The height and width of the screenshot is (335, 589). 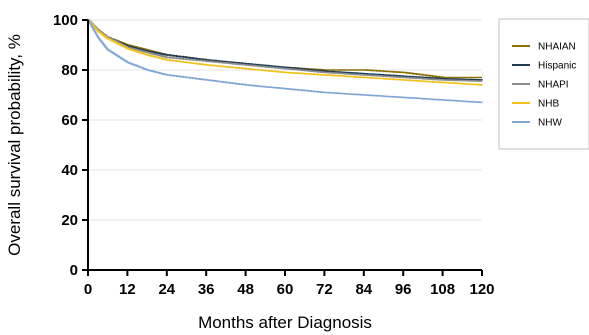 What do you see at coordinates (69, 170) in the screenshot?
I see `y-tick-label: 40` at bounding box center [69, 170].